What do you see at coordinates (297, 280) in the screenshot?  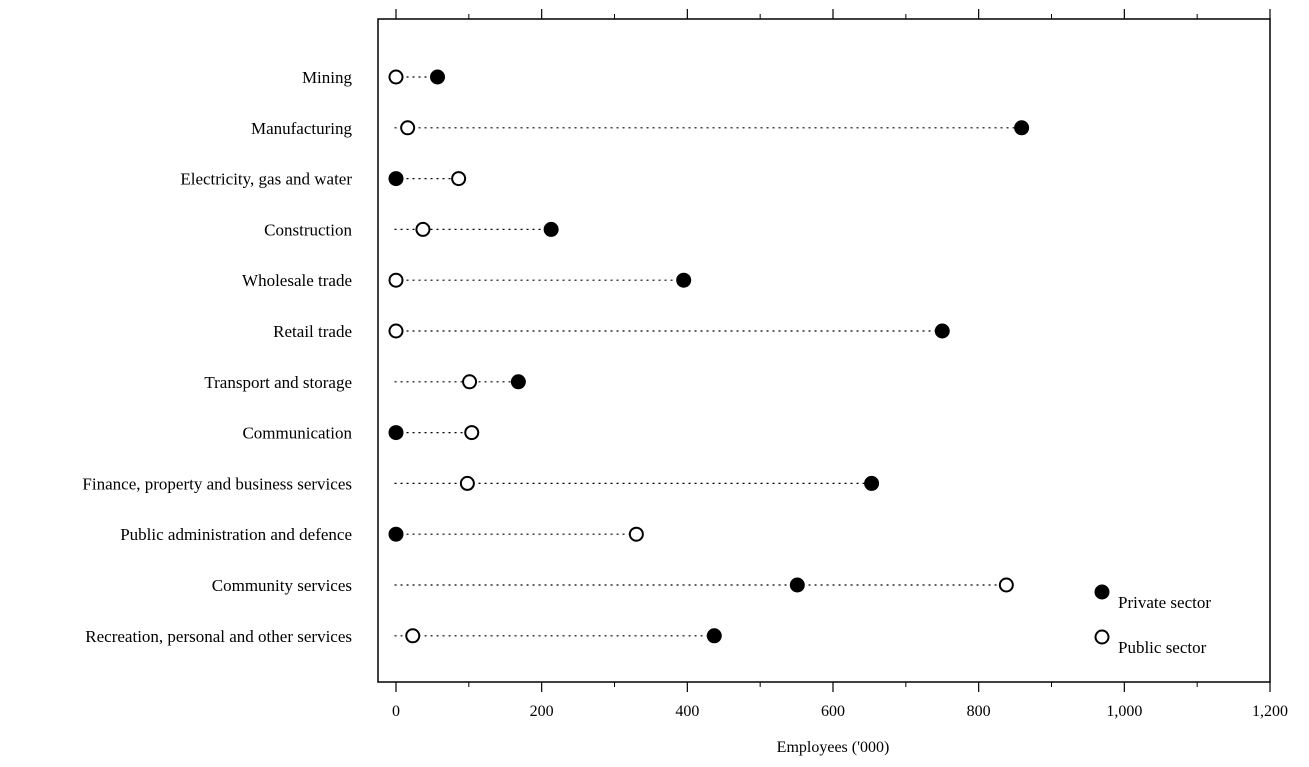 I see `category-label: Wholesale trade` at bounding box center [297, 280].